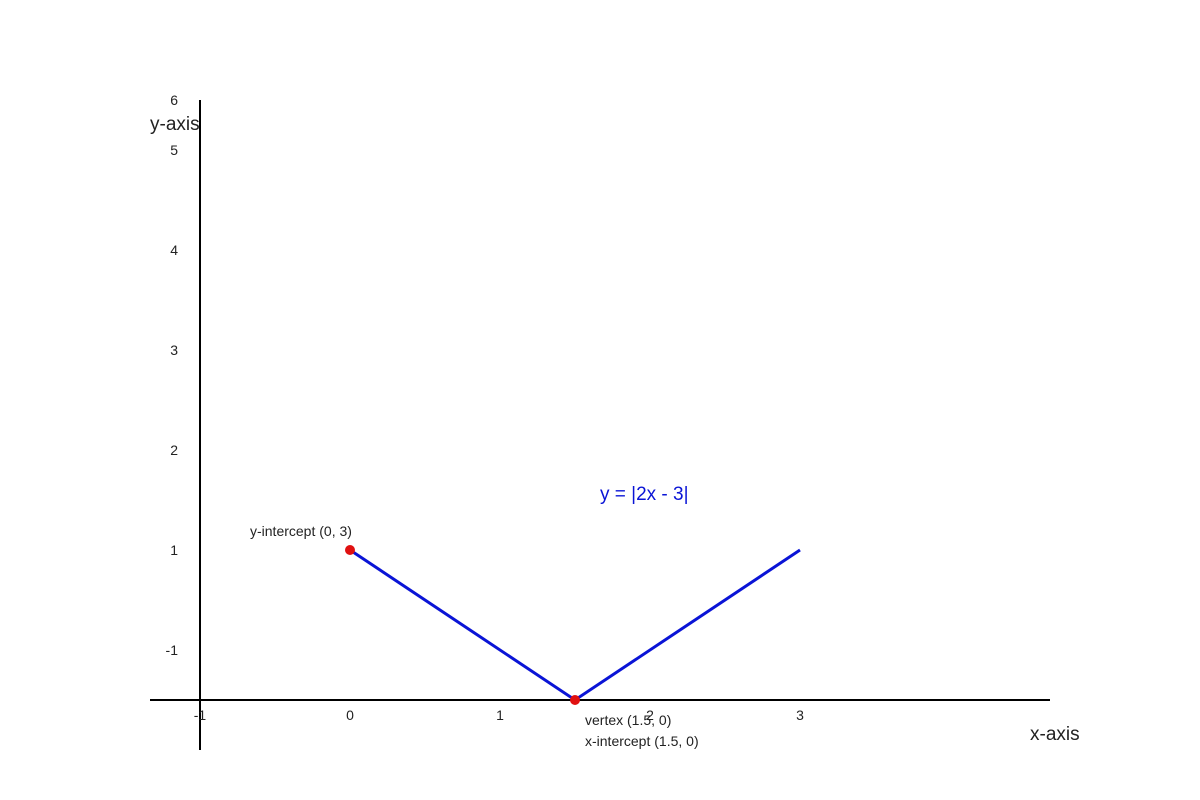 Image resolution: width=1200 pixels, height=800 pixels. What do you see at coordinates (575, 700) in the screenshot?
I see `vertex-point` at bounding box center [575, 700].